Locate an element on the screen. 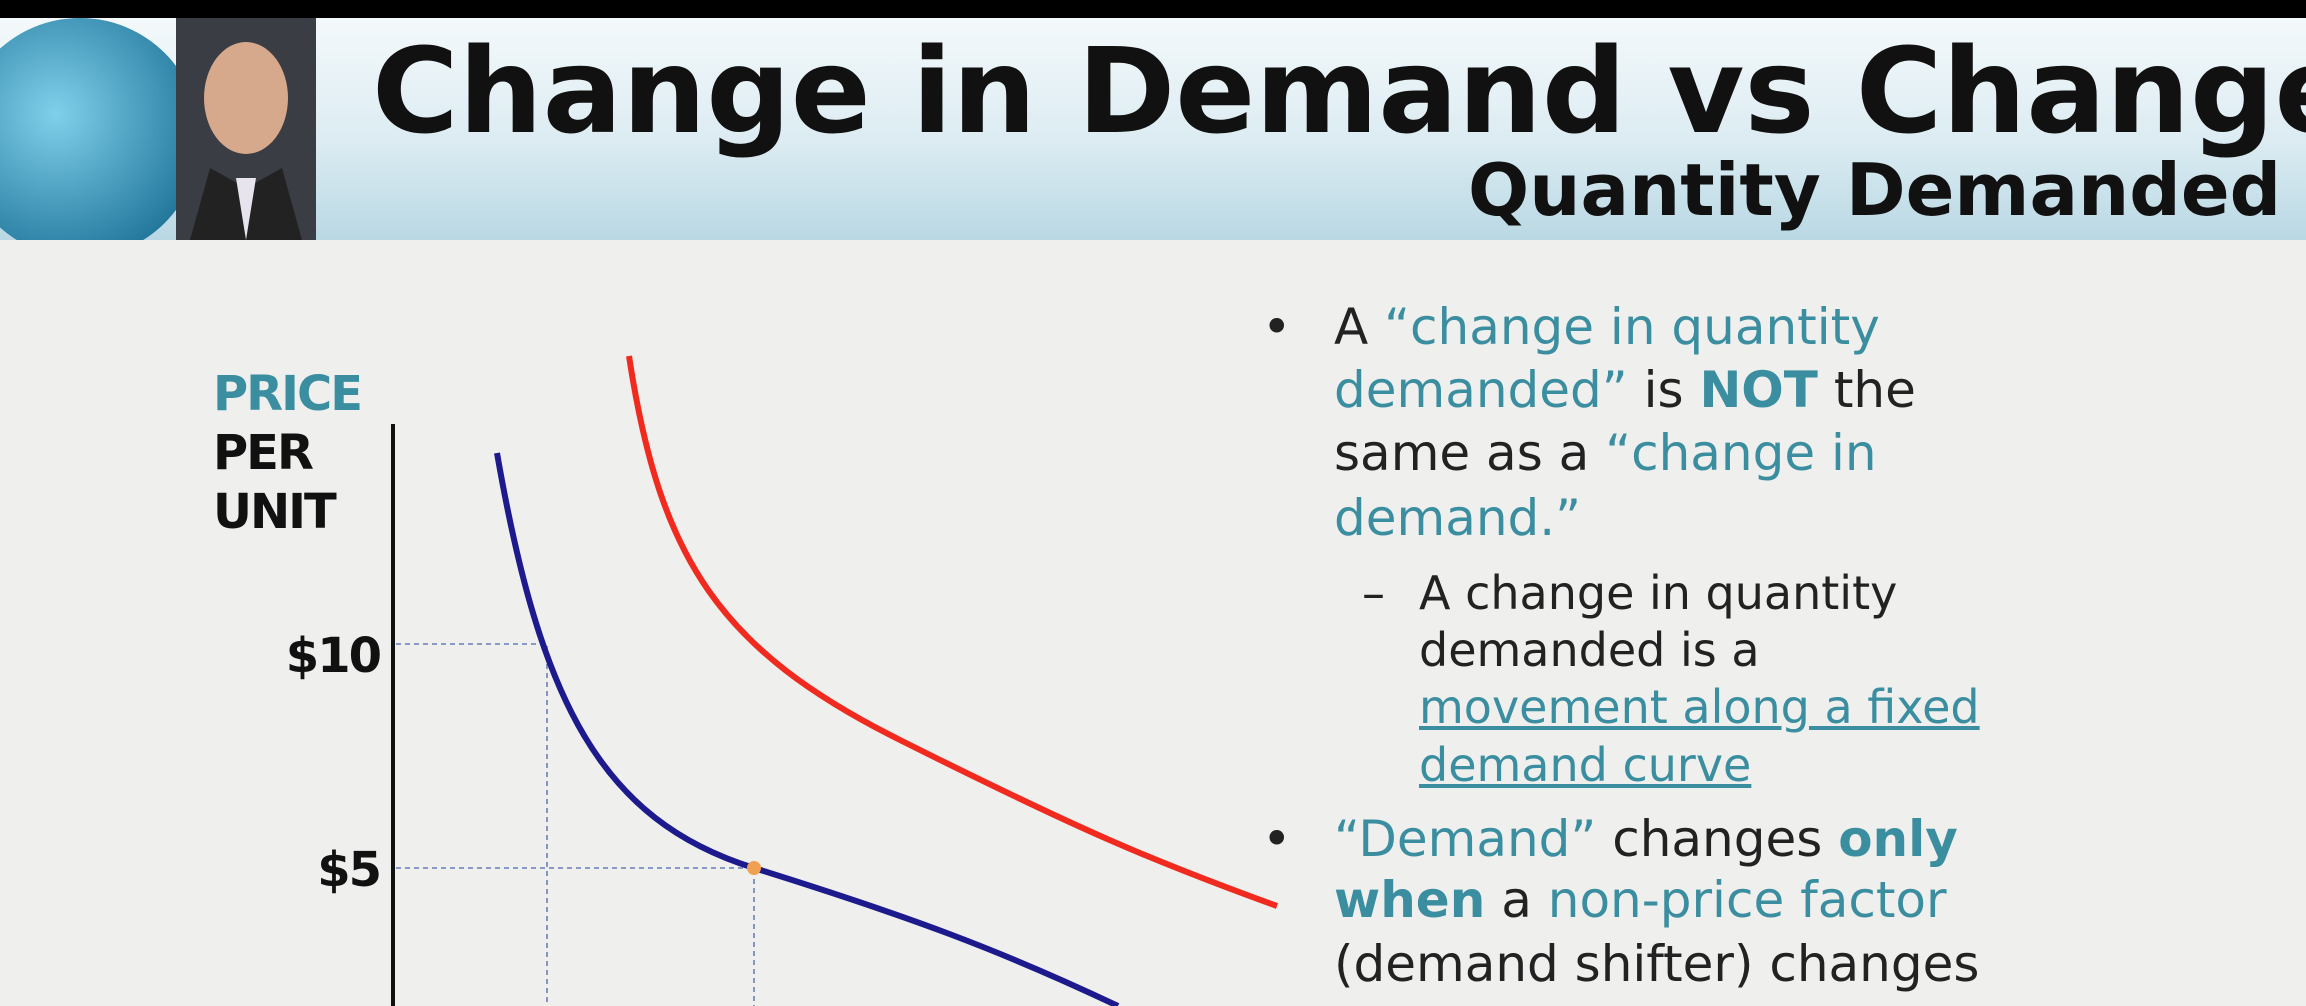  text: non-price factor is located at coordinates (1747, 900).